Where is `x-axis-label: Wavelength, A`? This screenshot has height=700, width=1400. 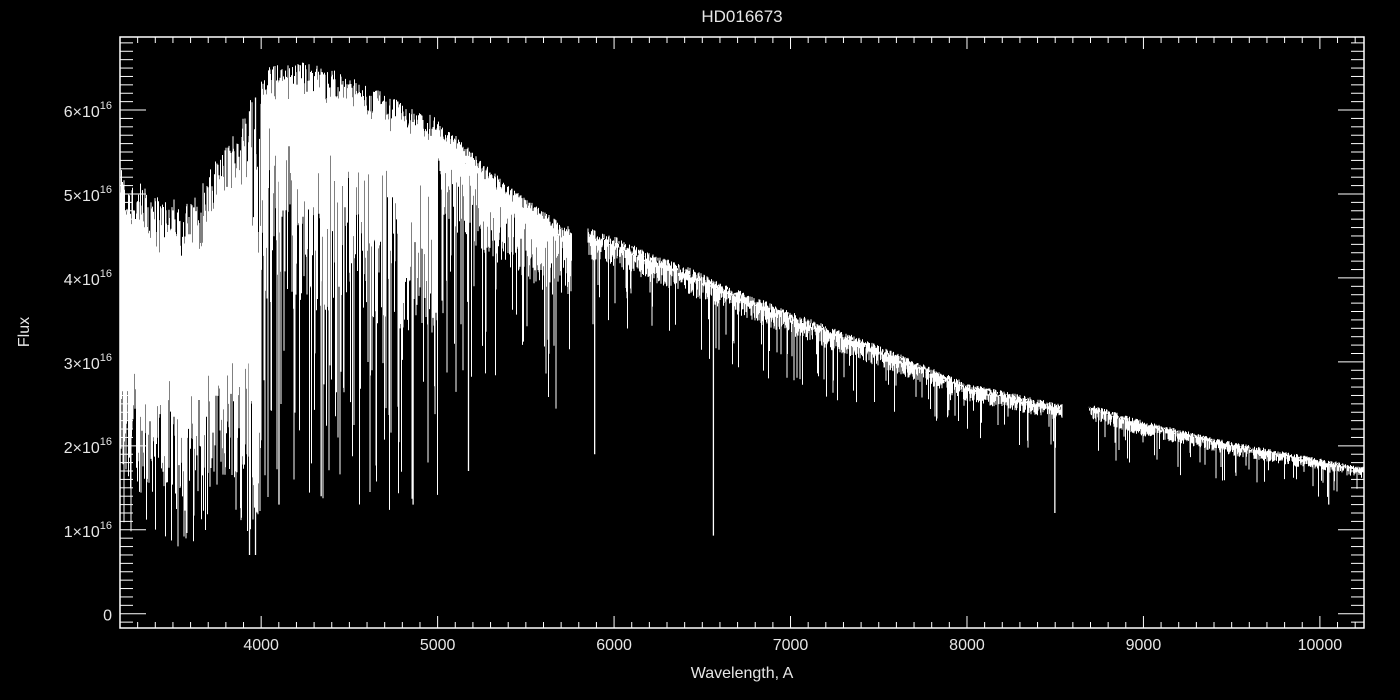 x-axis-label: Wavelength, A is located at coordinates (742, 673).